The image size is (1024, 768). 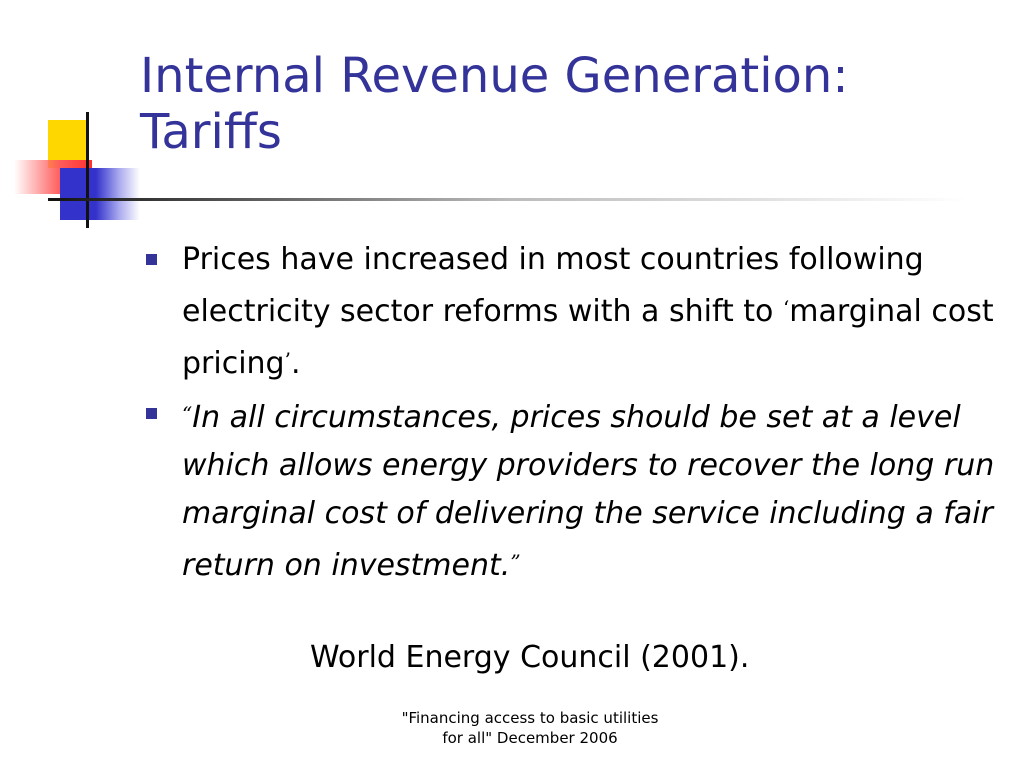 What do you see at coordinates (508, 199) in the screenshot?
I see `title-underline` at bounding box center [508, 199].